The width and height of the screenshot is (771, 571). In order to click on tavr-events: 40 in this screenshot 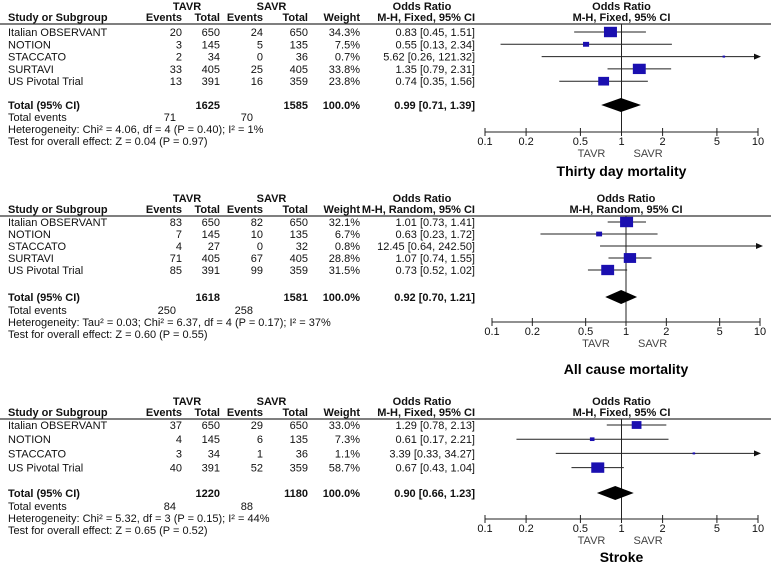, I will do `click(176, 469)`.